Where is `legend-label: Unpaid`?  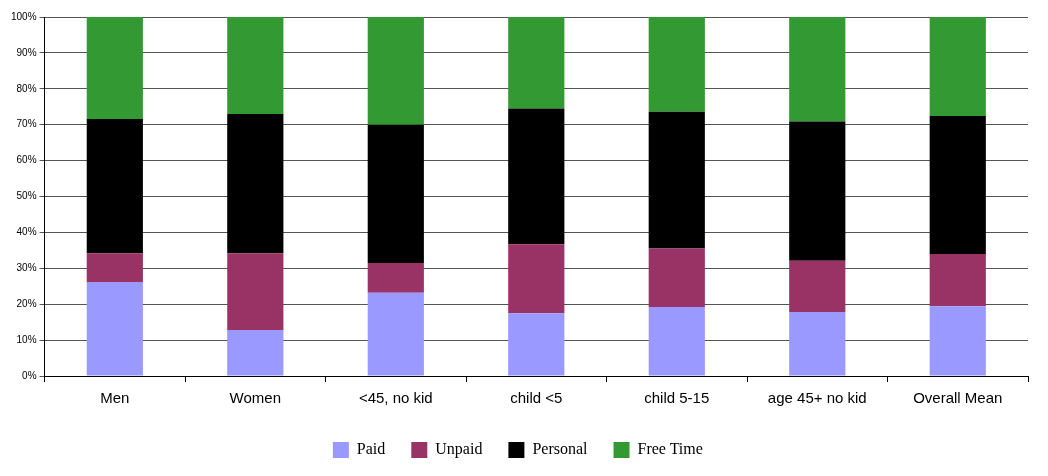
legend-label: Unpaid is located at coordinates (459, 449).